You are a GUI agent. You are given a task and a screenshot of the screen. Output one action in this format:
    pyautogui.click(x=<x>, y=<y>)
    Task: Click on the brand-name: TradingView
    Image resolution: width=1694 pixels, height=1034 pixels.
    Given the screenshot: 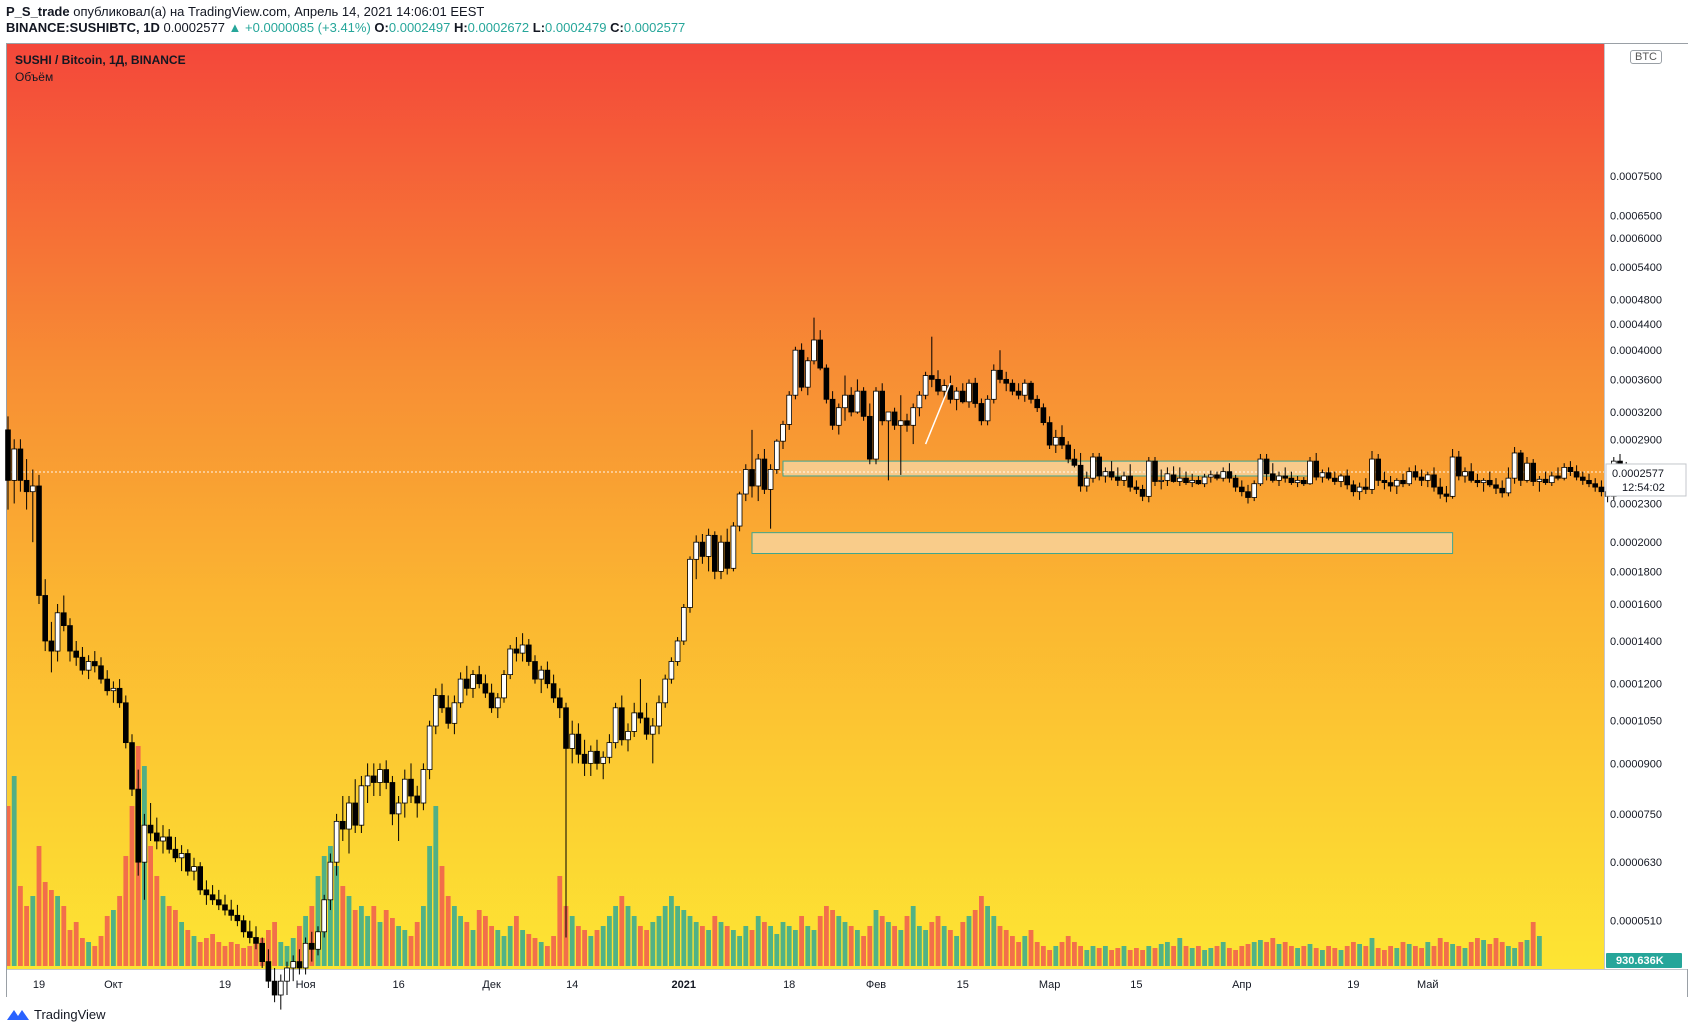 What is the action you would take?
    pyautogui.click(x=70, y=1014)
    